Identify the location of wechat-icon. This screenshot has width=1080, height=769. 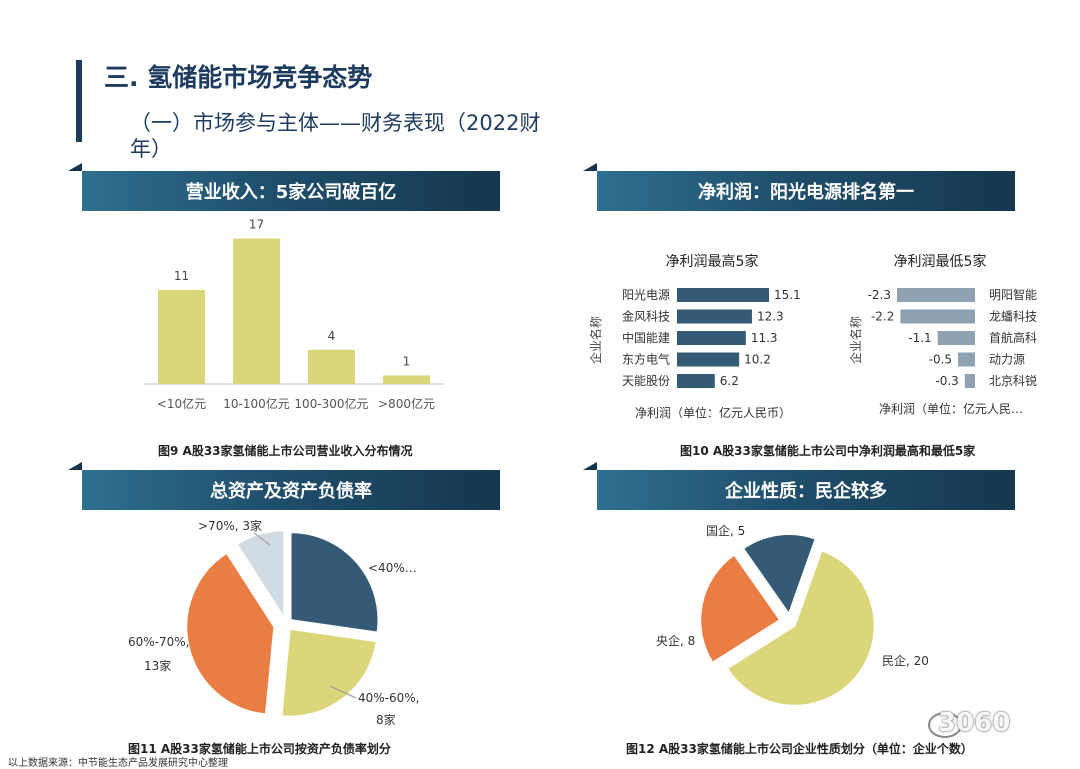
(945, 725).